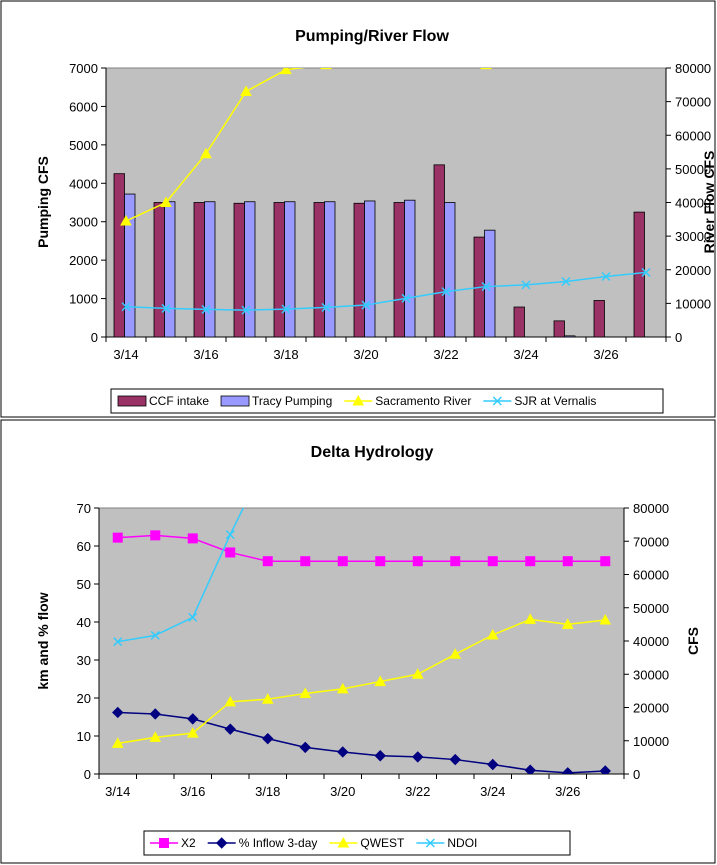  Describe the element at coordinates (651, 508) in the screenshot. I see `chart2-y2-tick-label: 80000` at that location.